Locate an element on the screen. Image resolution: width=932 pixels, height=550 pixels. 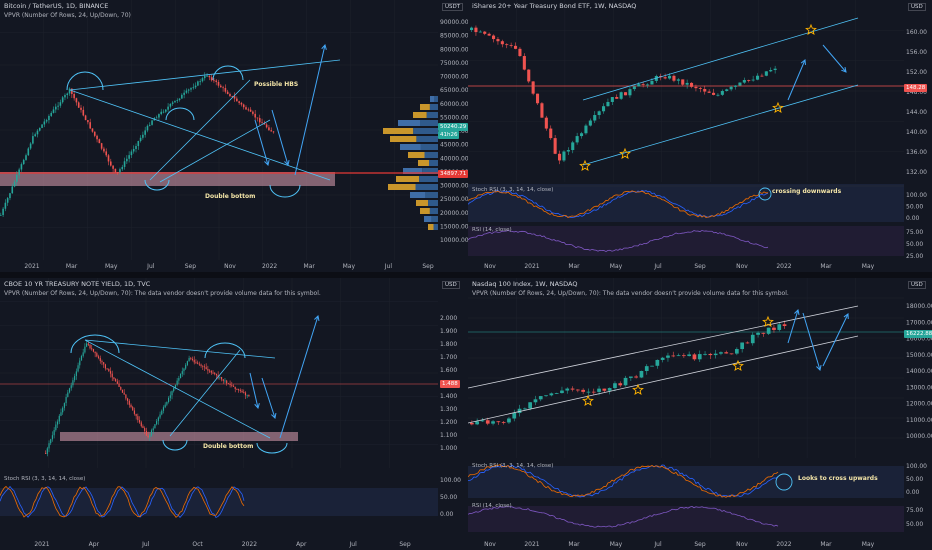
tnx-price-tick: 2.000 is located at coordinates (448, 318).